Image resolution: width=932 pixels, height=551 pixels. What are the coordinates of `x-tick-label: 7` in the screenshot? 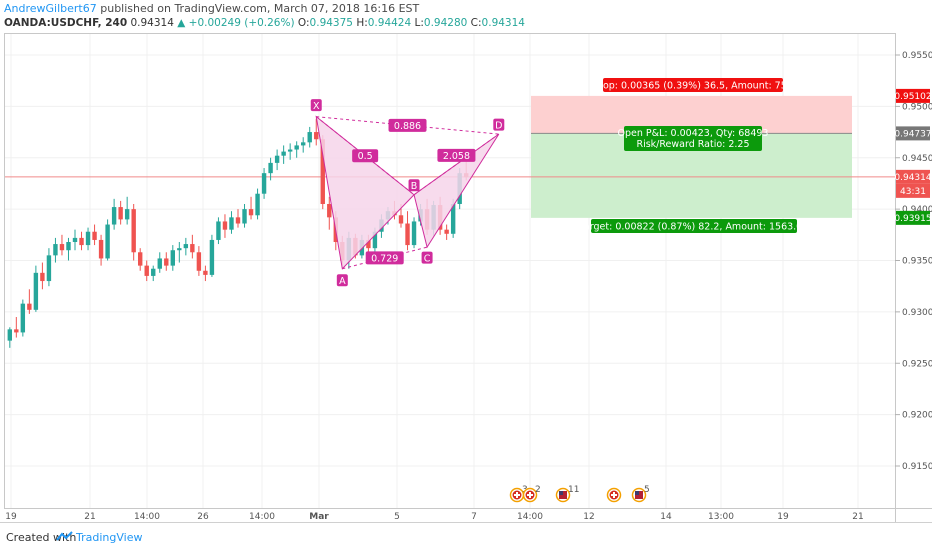 It's located at (474, 517).